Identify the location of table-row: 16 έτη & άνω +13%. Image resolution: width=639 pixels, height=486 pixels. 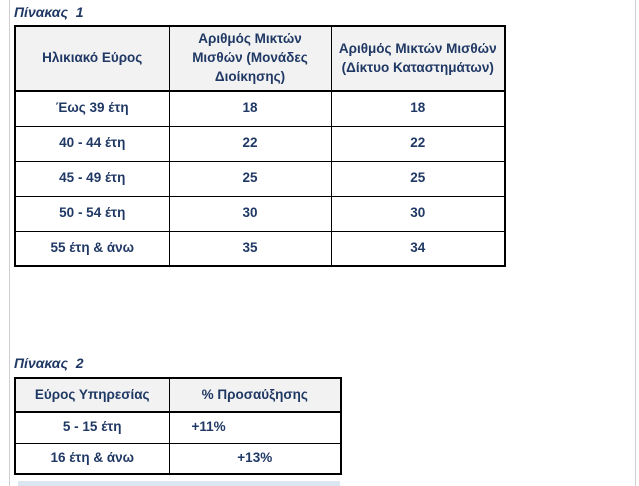
(178, 458).